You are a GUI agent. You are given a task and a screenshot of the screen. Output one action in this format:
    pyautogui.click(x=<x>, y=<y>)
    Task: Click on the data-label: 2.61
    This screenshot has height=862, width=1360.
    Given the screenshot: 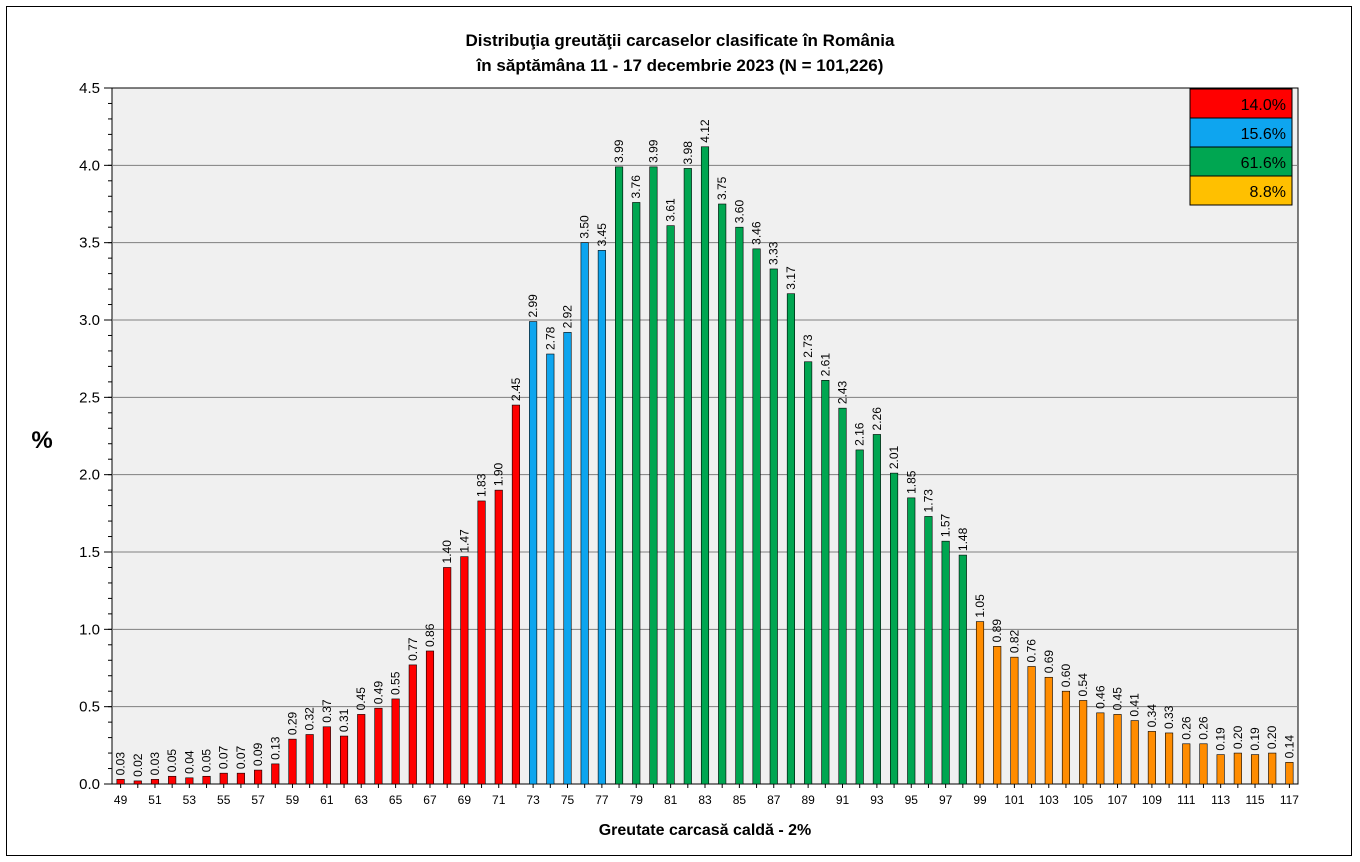 What is the action you would take?
    pyautogui.click(x=825, y=365)
    